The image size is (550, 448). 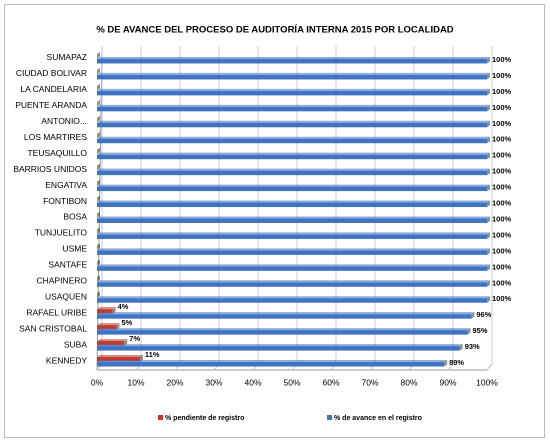 I want to click on data-label: 5%, so click(x=127, y=322).